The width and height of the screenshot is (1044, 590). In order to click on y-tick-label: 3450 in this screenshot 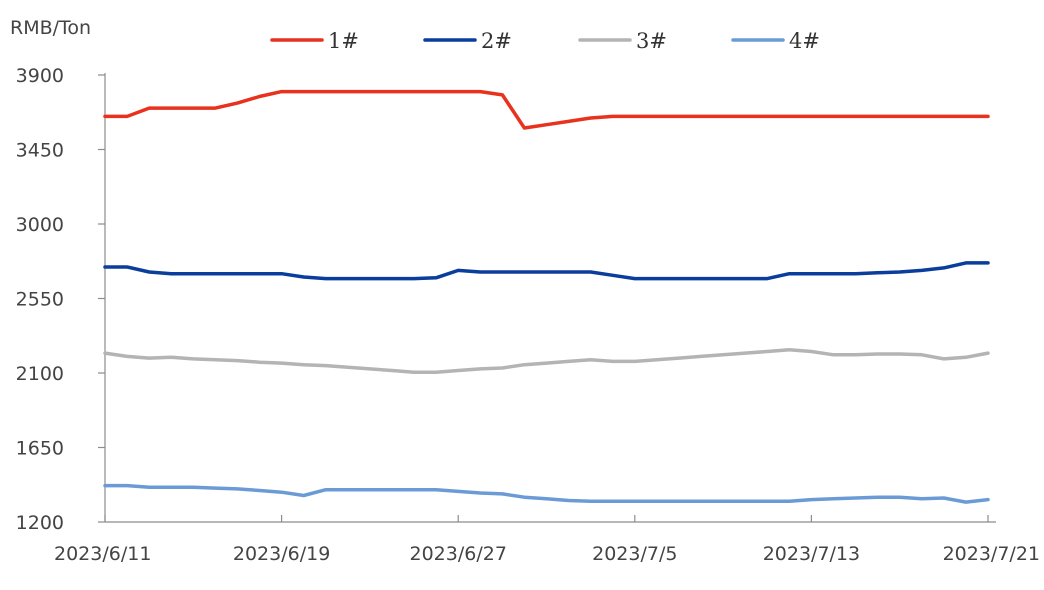, I will do `click(40, 151)`.